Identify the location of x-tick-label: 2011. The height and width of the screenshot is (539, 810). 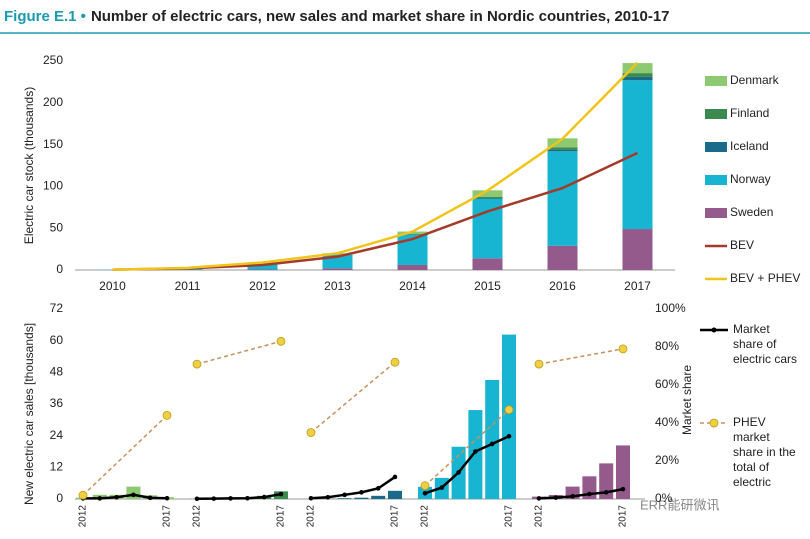
(188, 286).